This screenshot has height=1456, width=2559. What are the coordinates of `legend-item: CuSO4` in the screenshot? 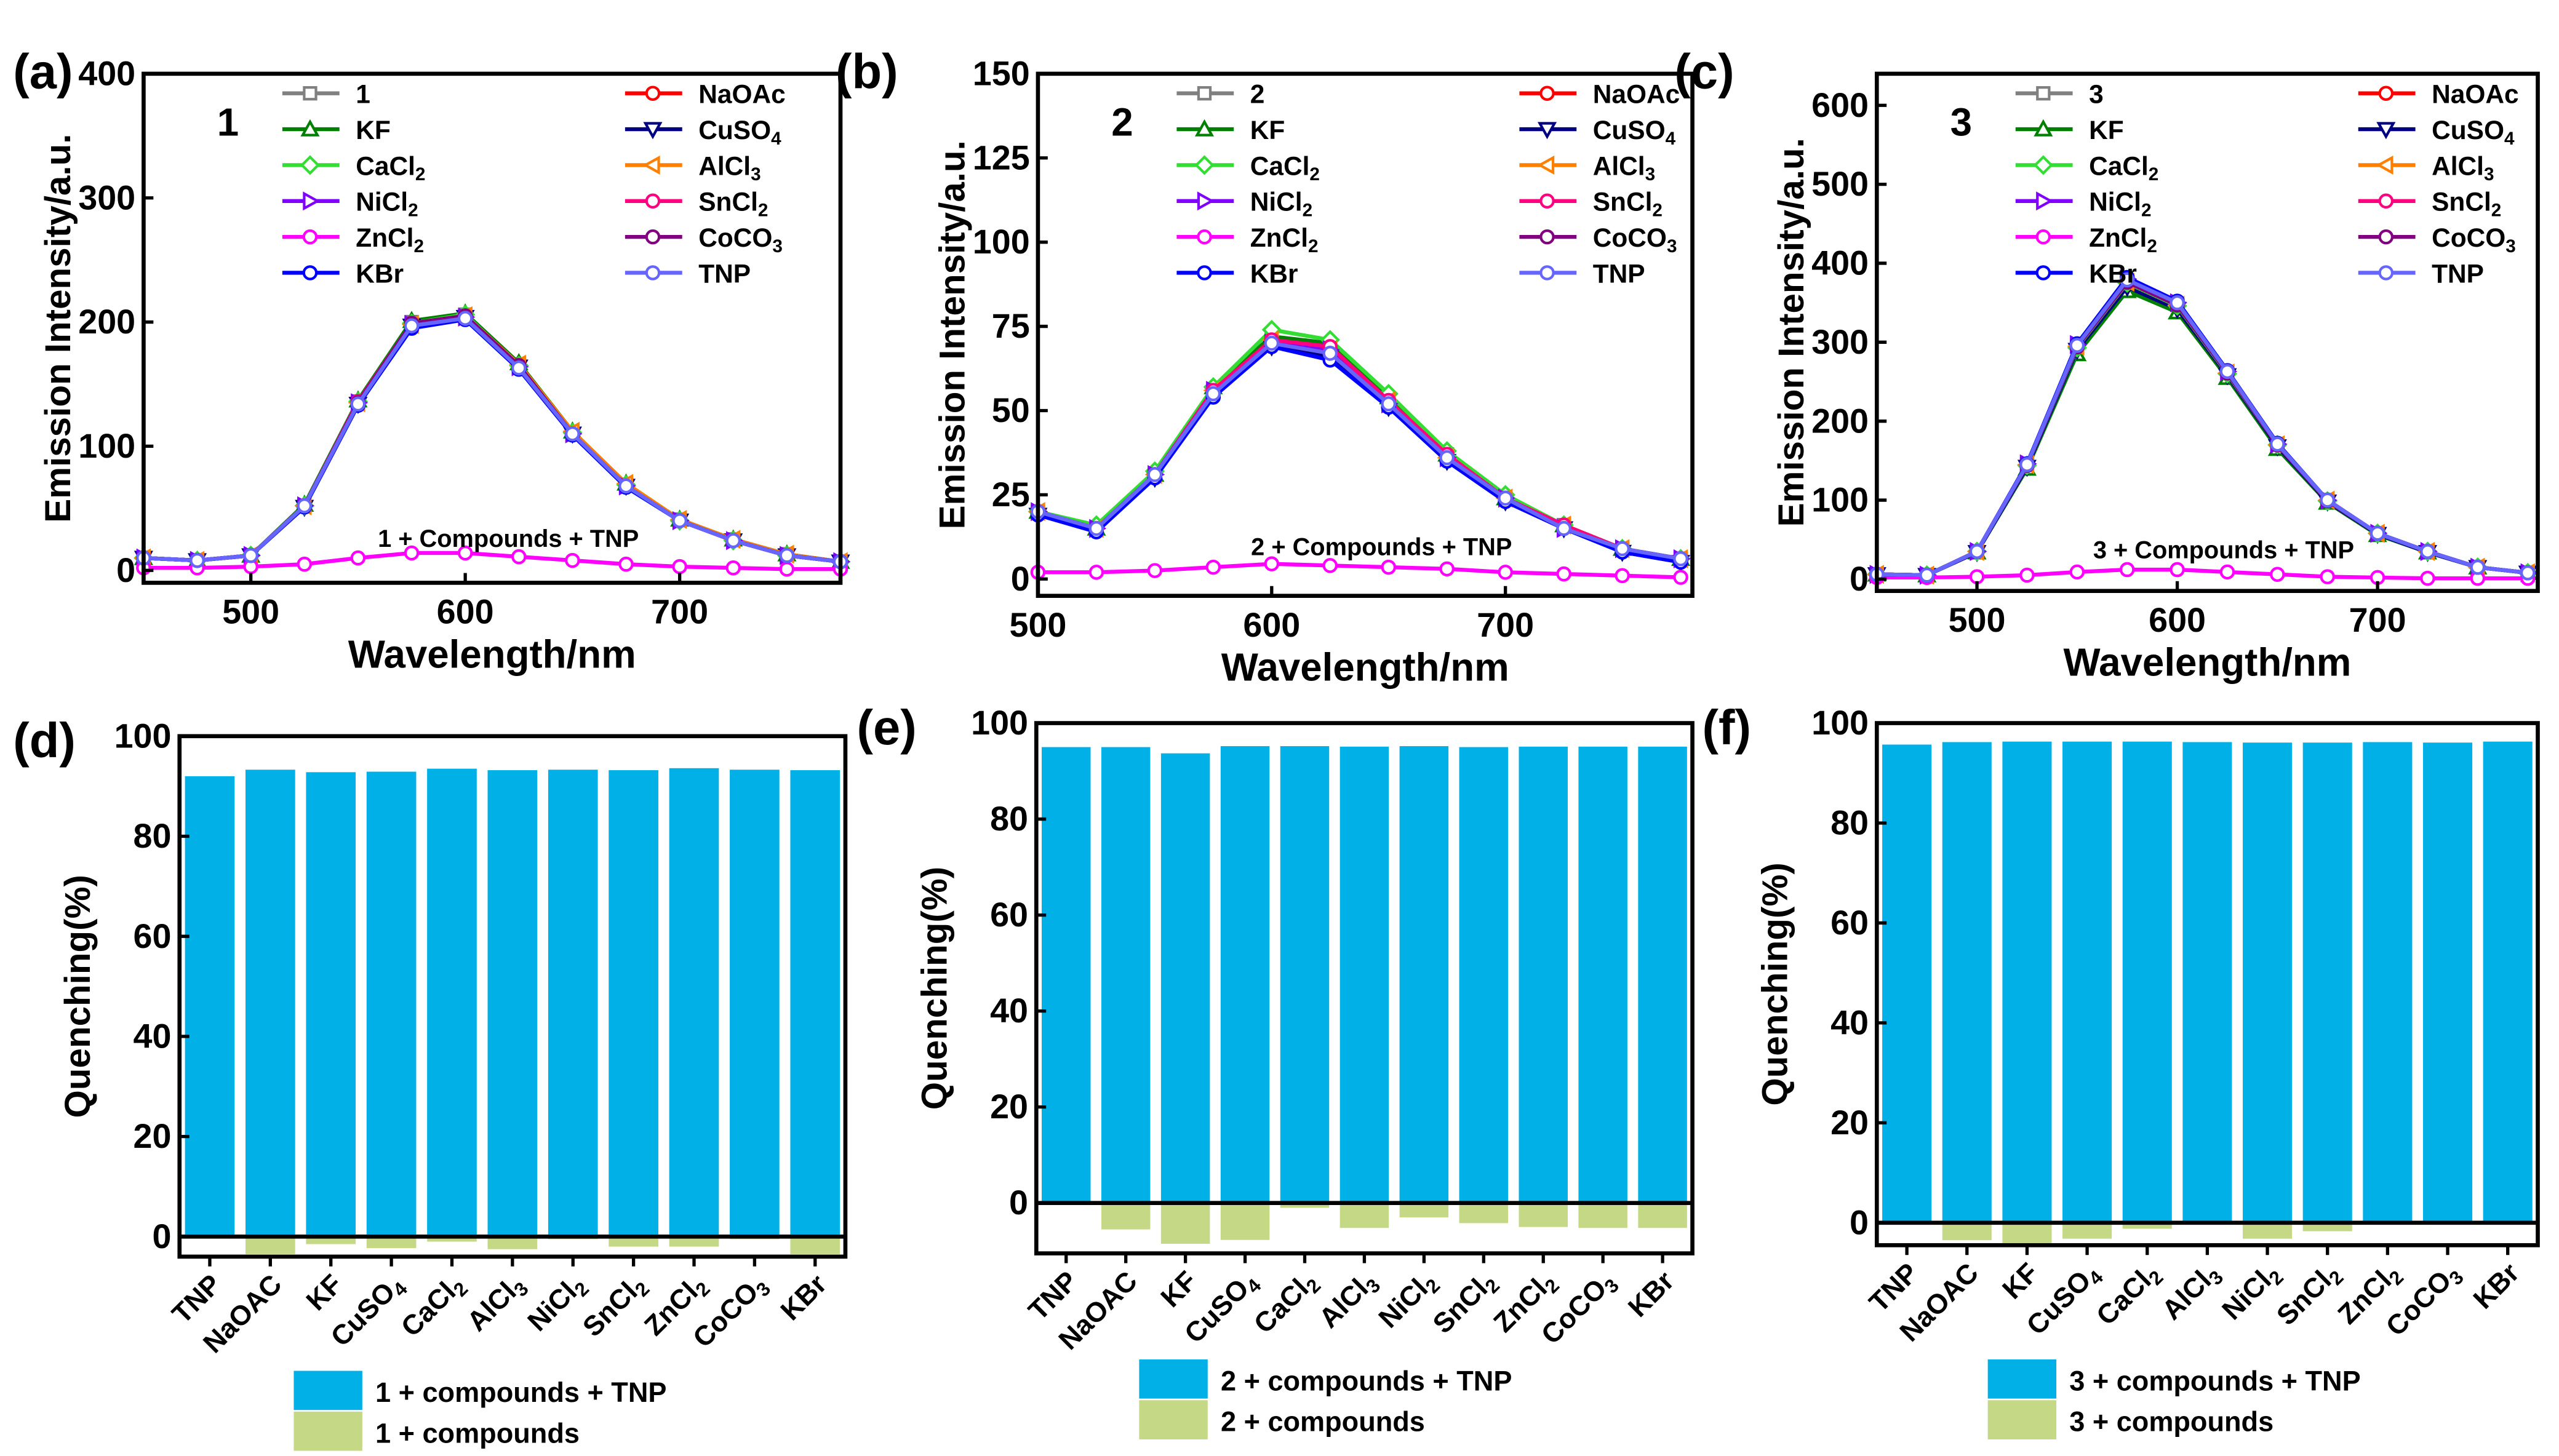 It's located at (1597, 133).